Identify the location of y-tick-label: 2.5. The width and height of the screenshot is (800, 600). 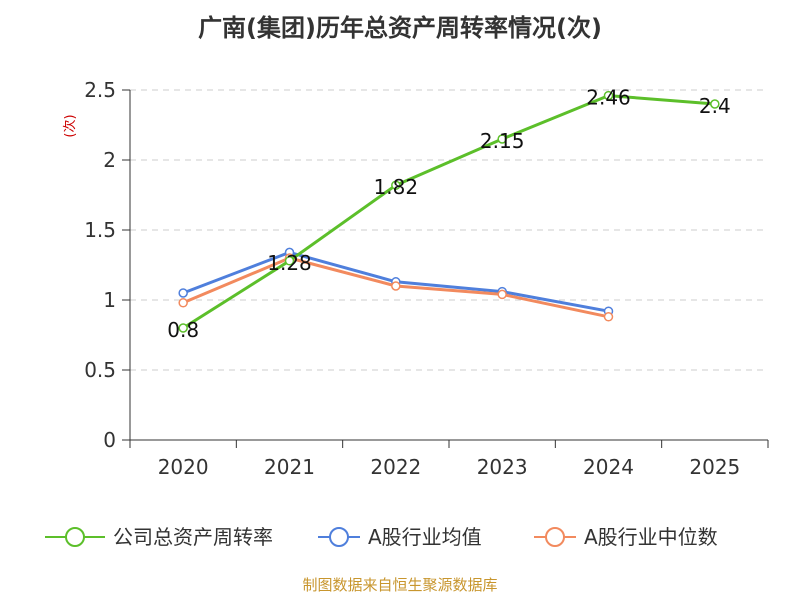
(100, 90).